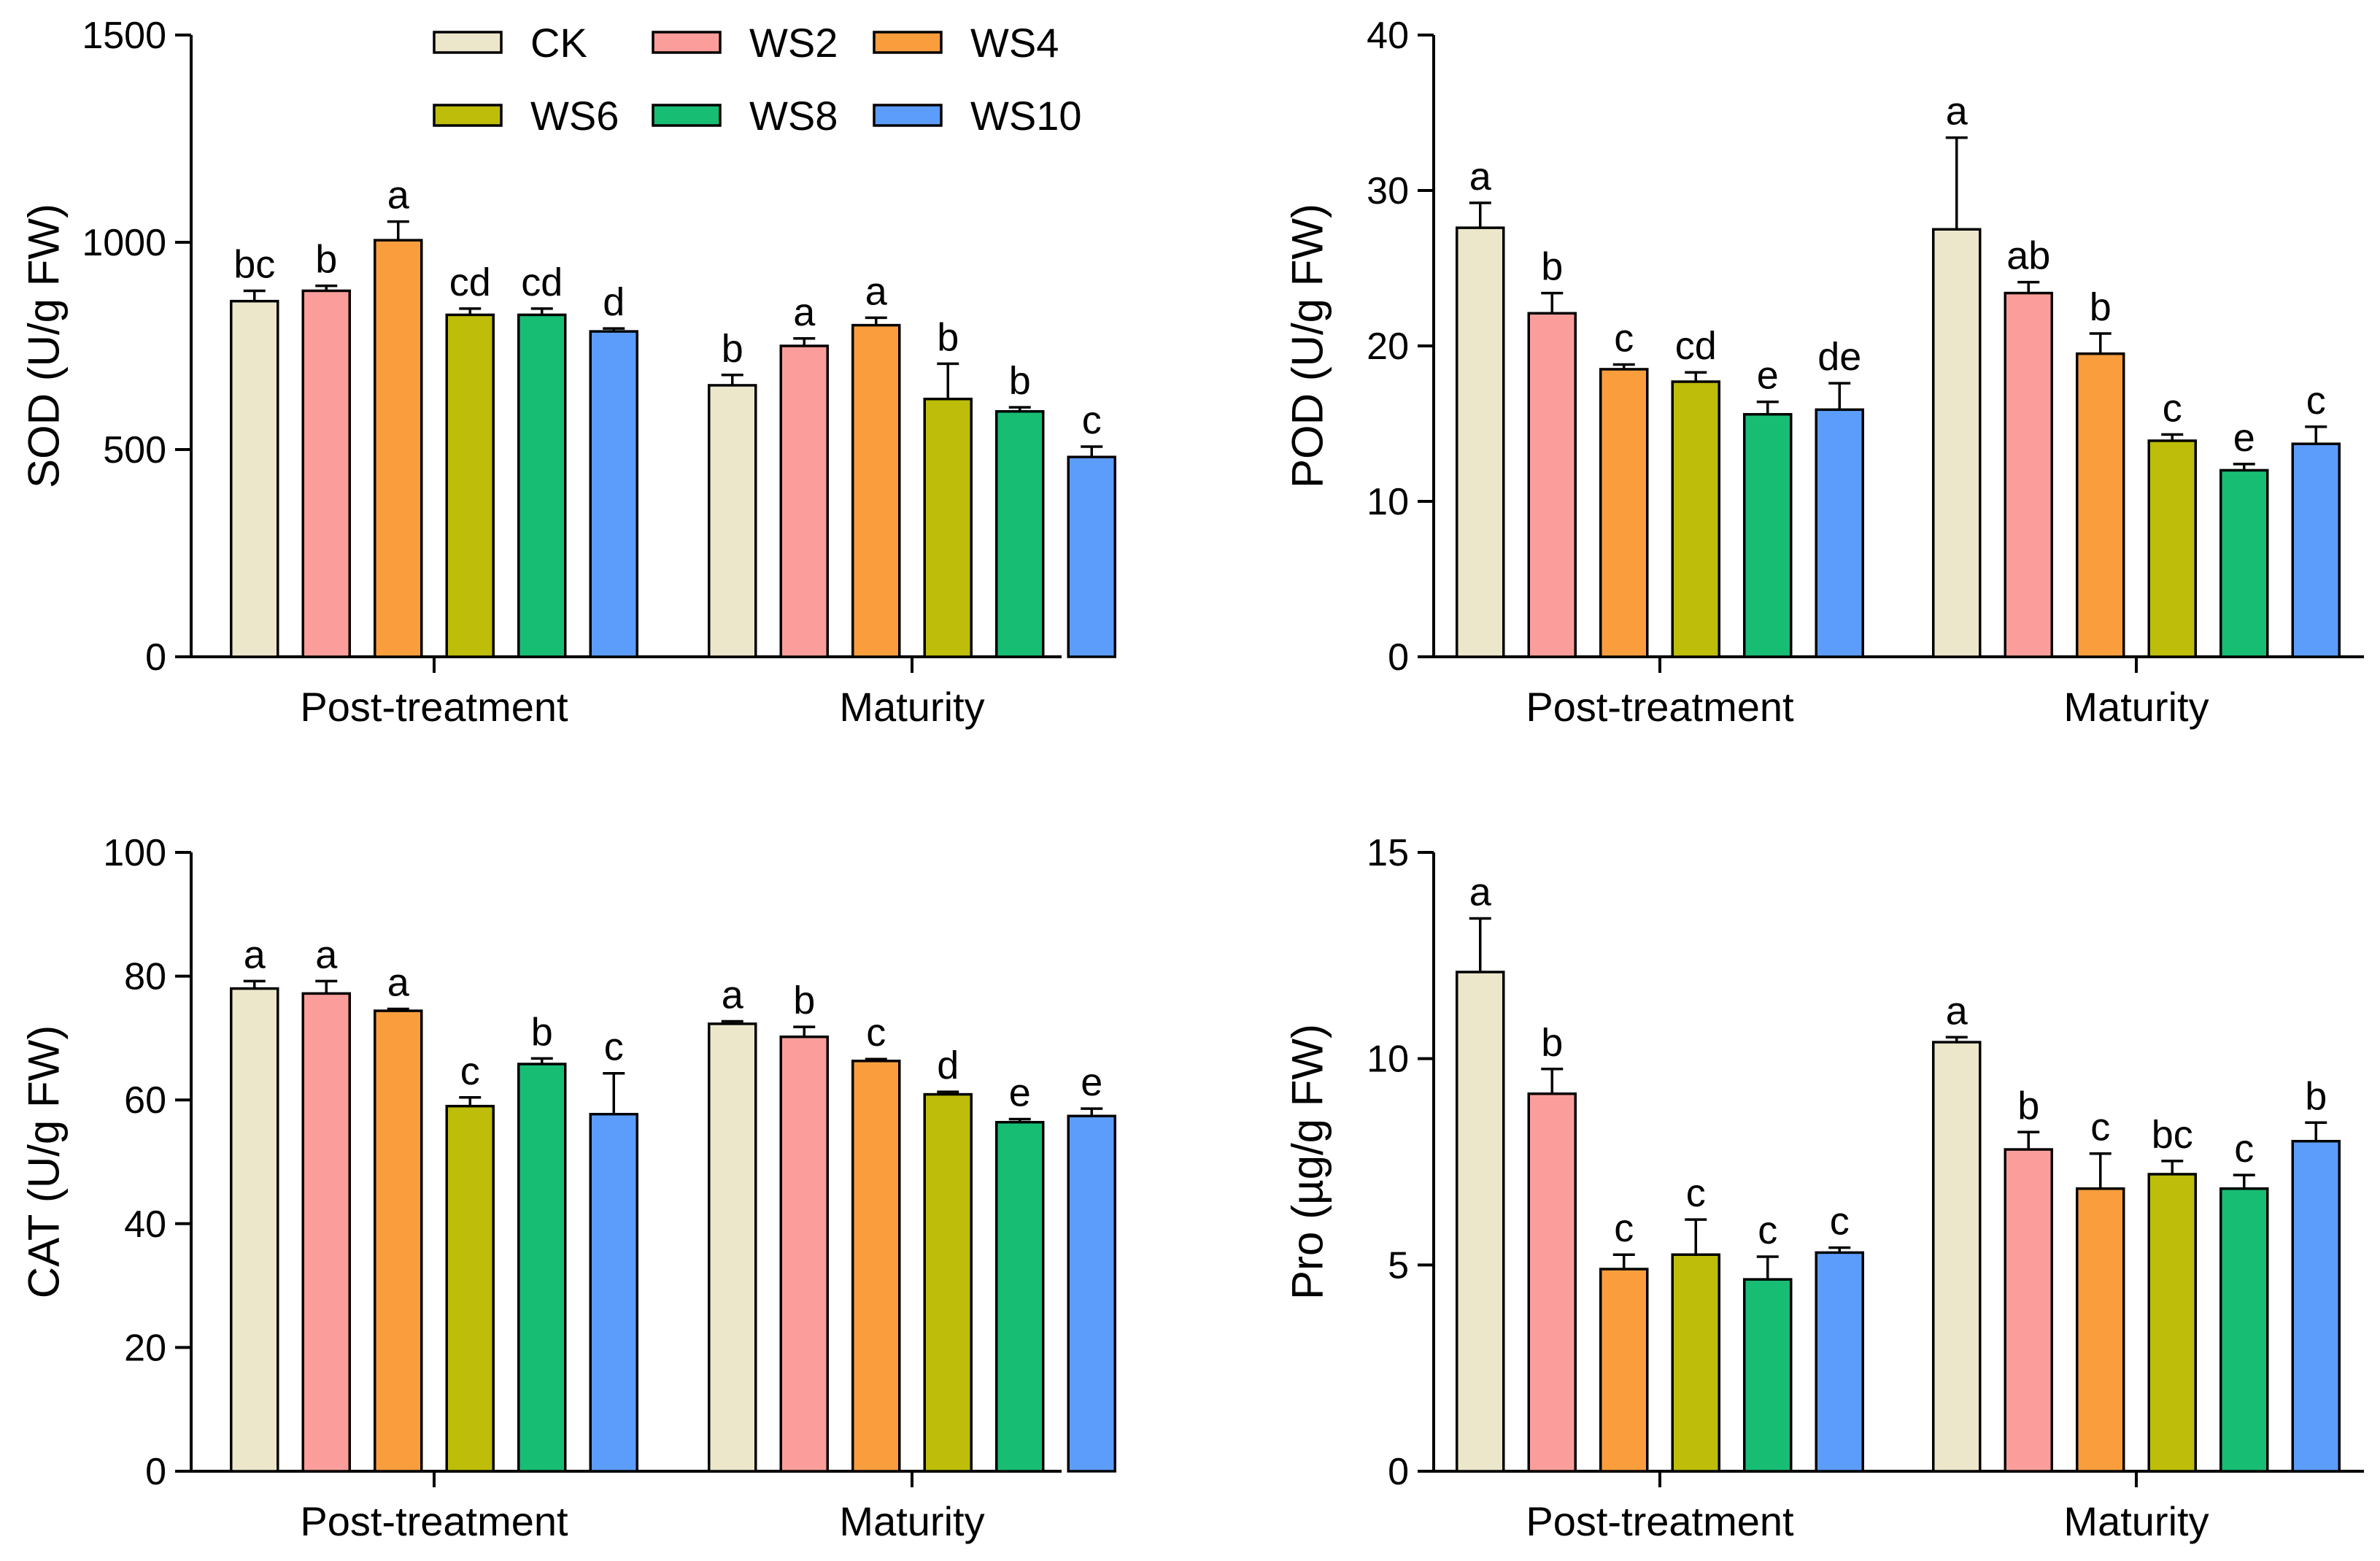 This screenshot has height=1561, width=2380. Describe the element at coordinates (558, 43) in the screenshot. I see `legend-label-ck: CK` at that location.